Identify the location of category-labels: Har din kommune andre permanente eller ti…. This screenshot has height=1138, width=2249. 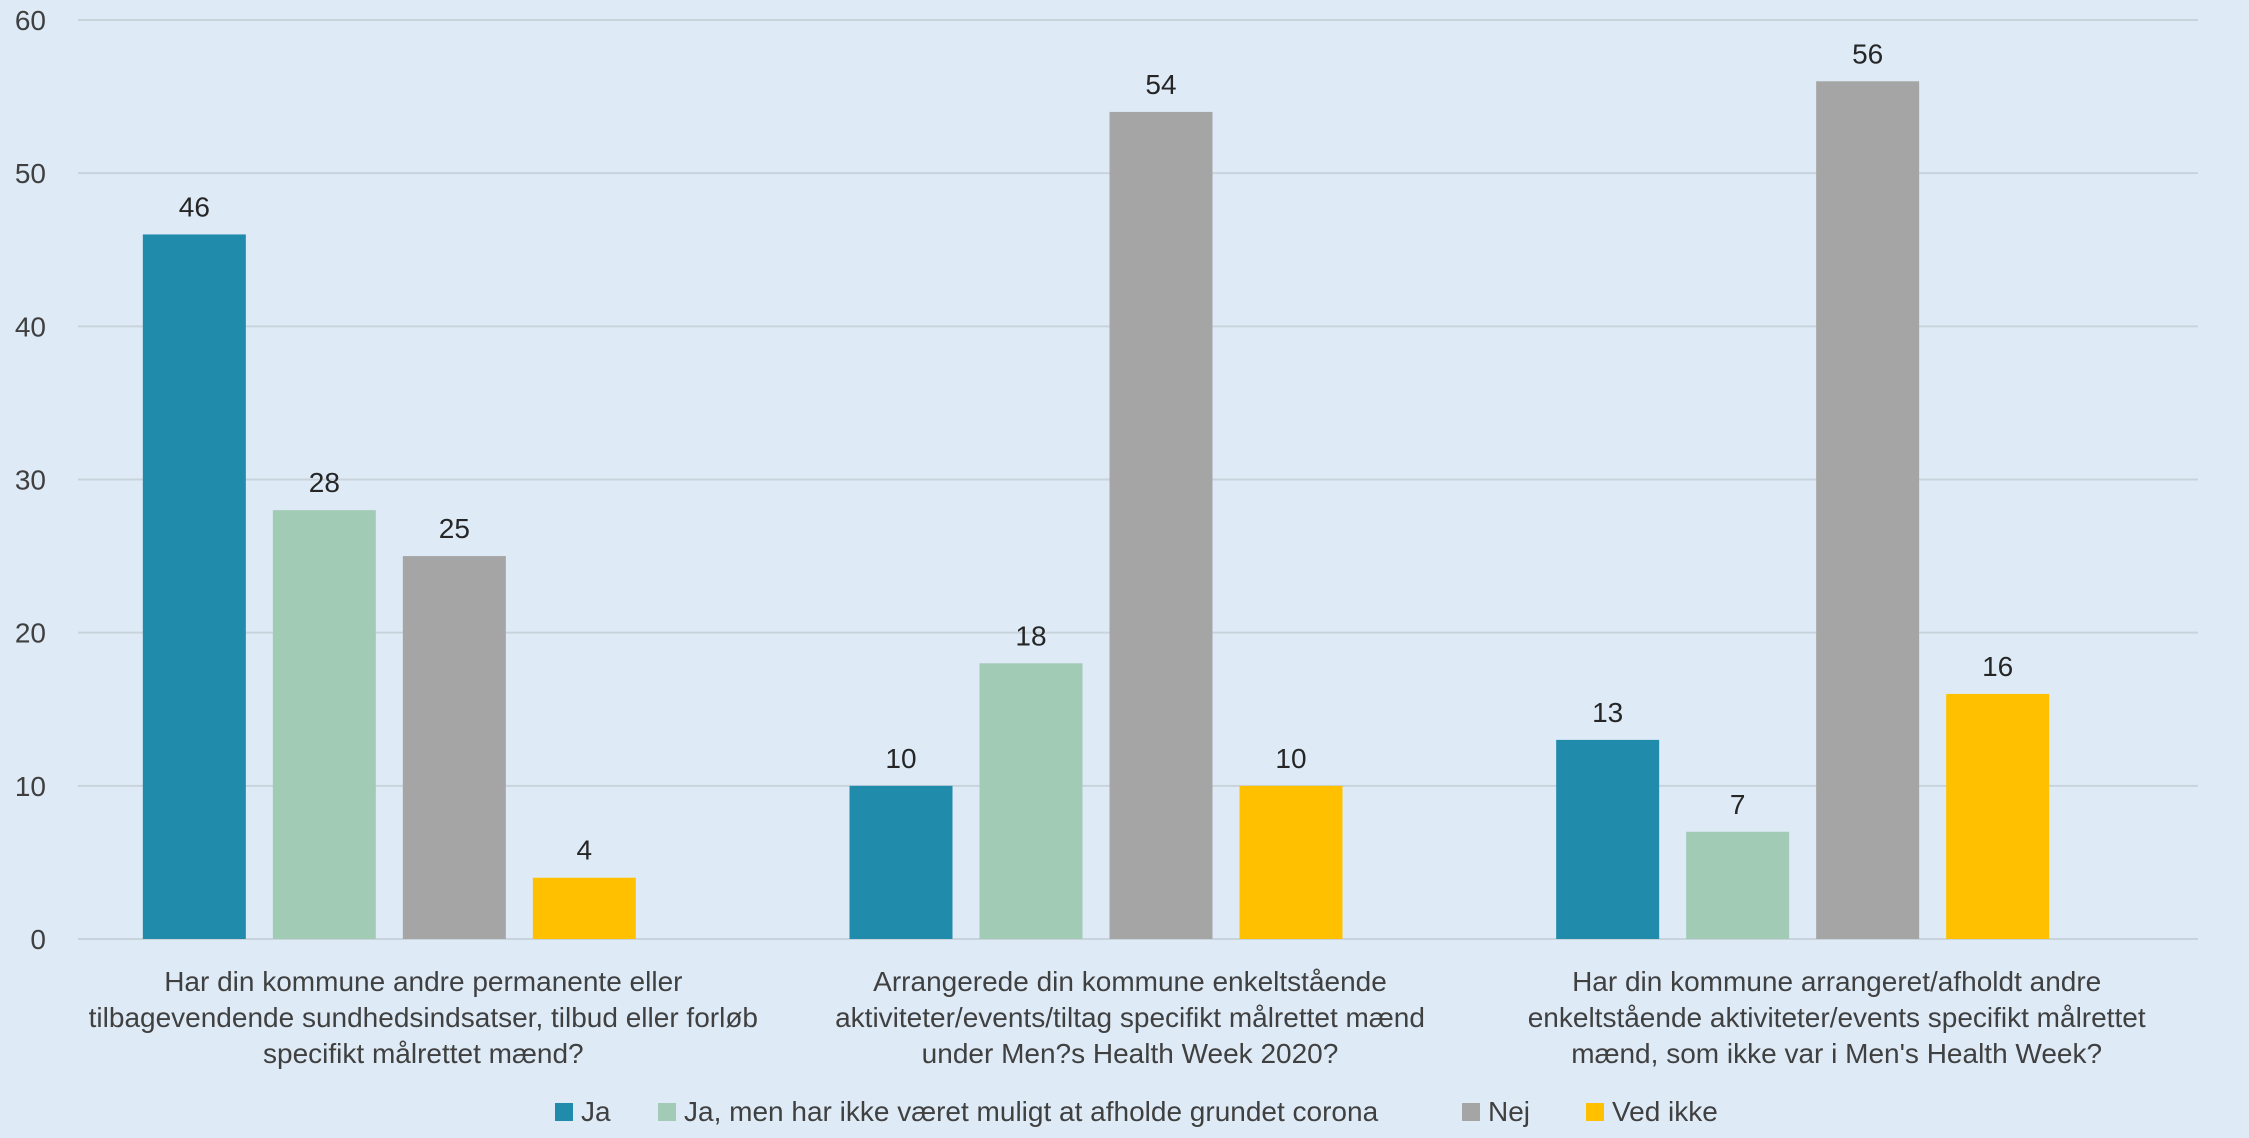
(1117, 1017).